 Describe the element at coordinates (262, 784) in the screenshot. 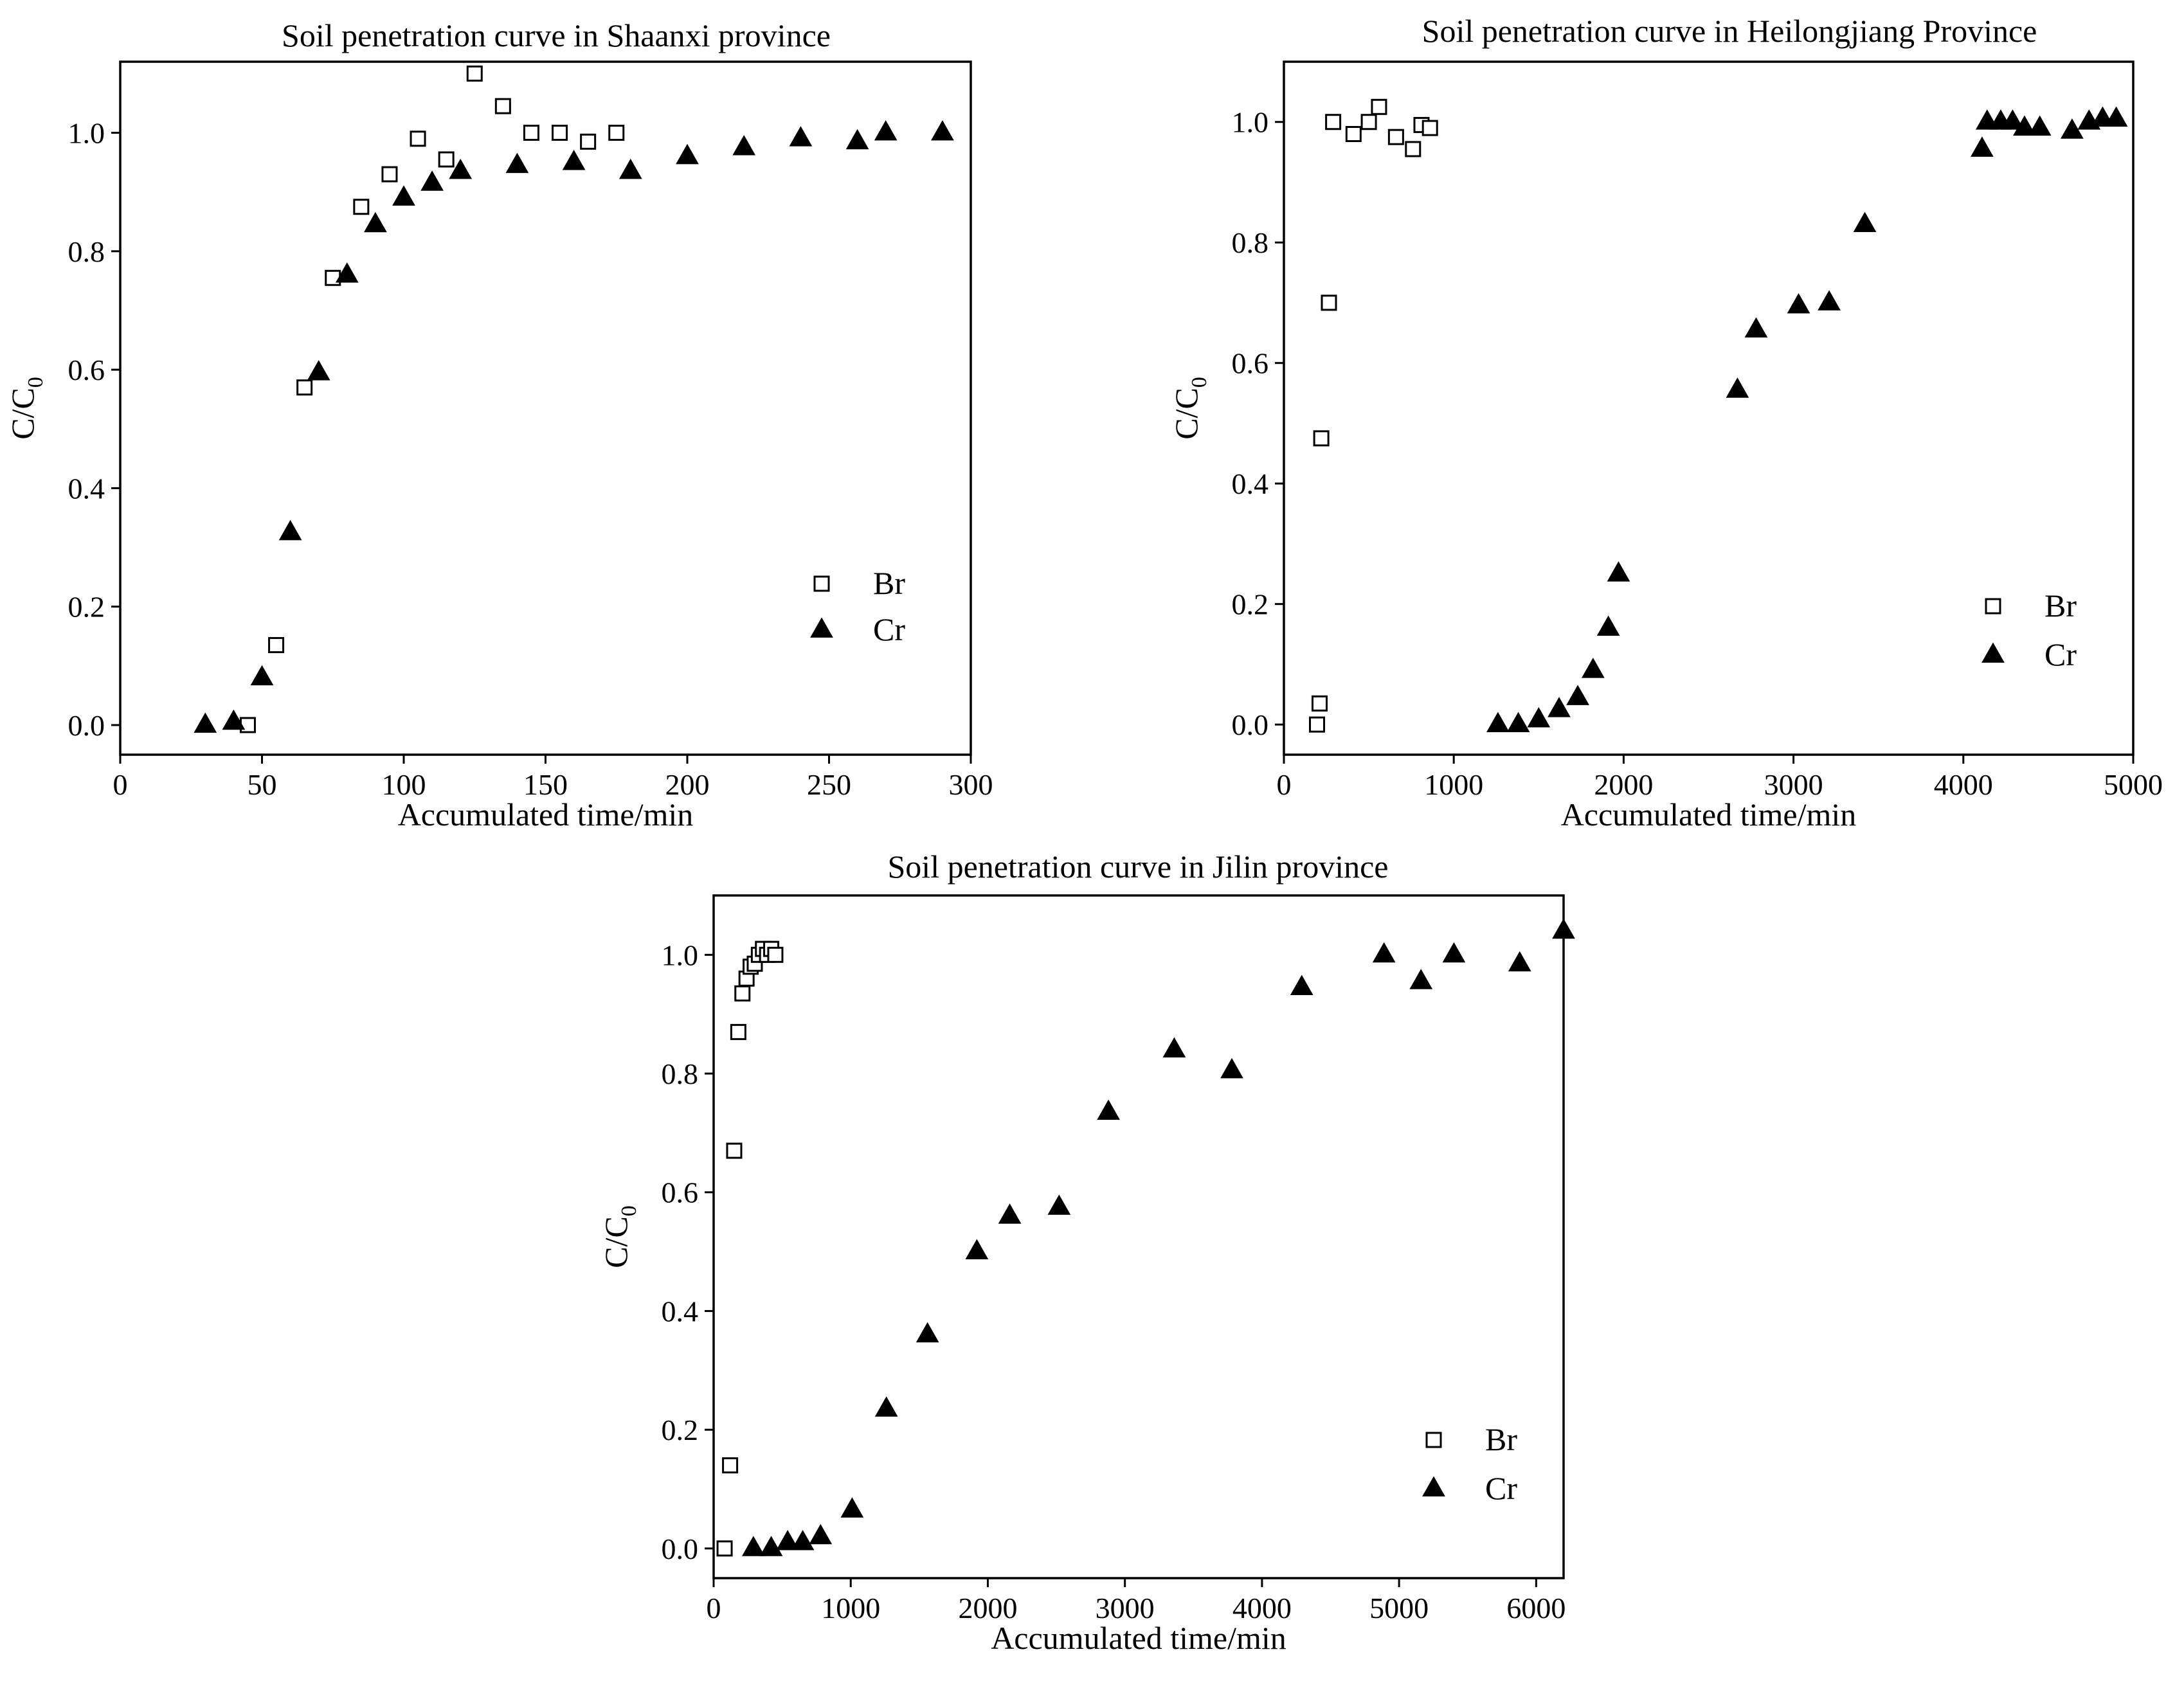

I see `x-tick-label: 50` at that location.